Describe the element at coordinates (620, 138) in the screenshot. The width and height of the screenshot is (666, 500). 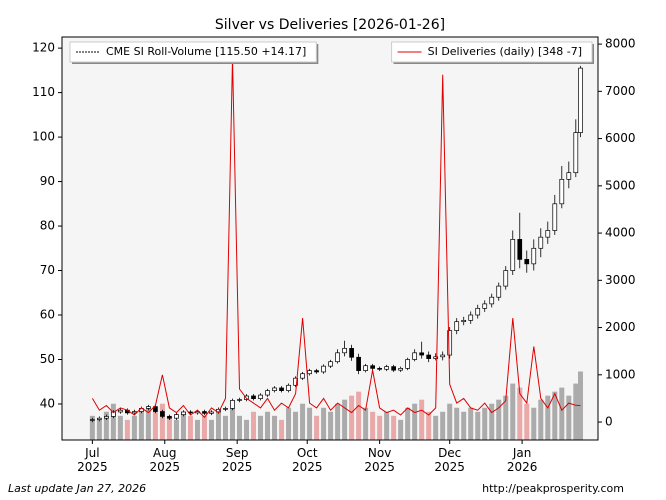
I see `y2-tick-label: 6000` at that location.